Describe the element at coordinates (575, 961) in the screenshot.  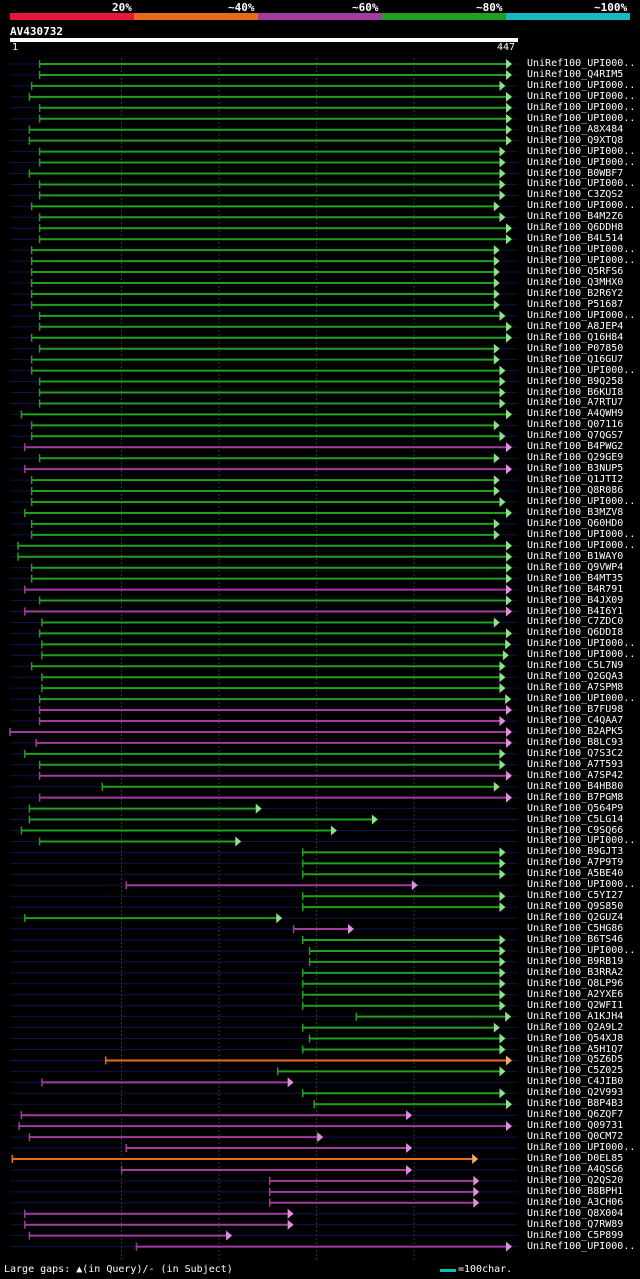
I see `hit-label: UniRef100_B9RB19` at that location.